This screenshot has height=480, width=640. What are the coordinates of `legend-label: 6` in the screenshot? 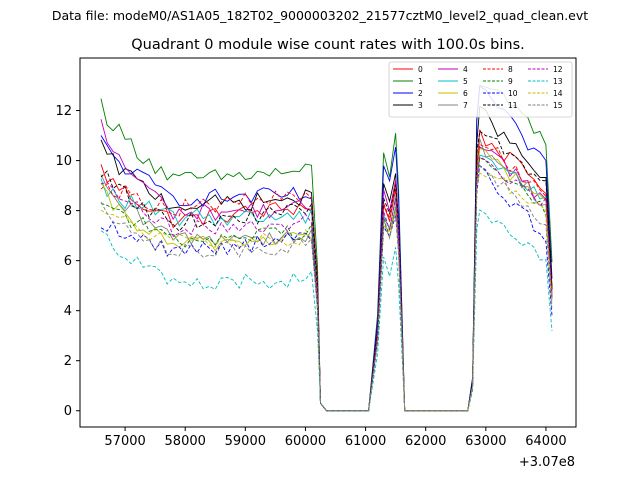 It's located at (465, 93).